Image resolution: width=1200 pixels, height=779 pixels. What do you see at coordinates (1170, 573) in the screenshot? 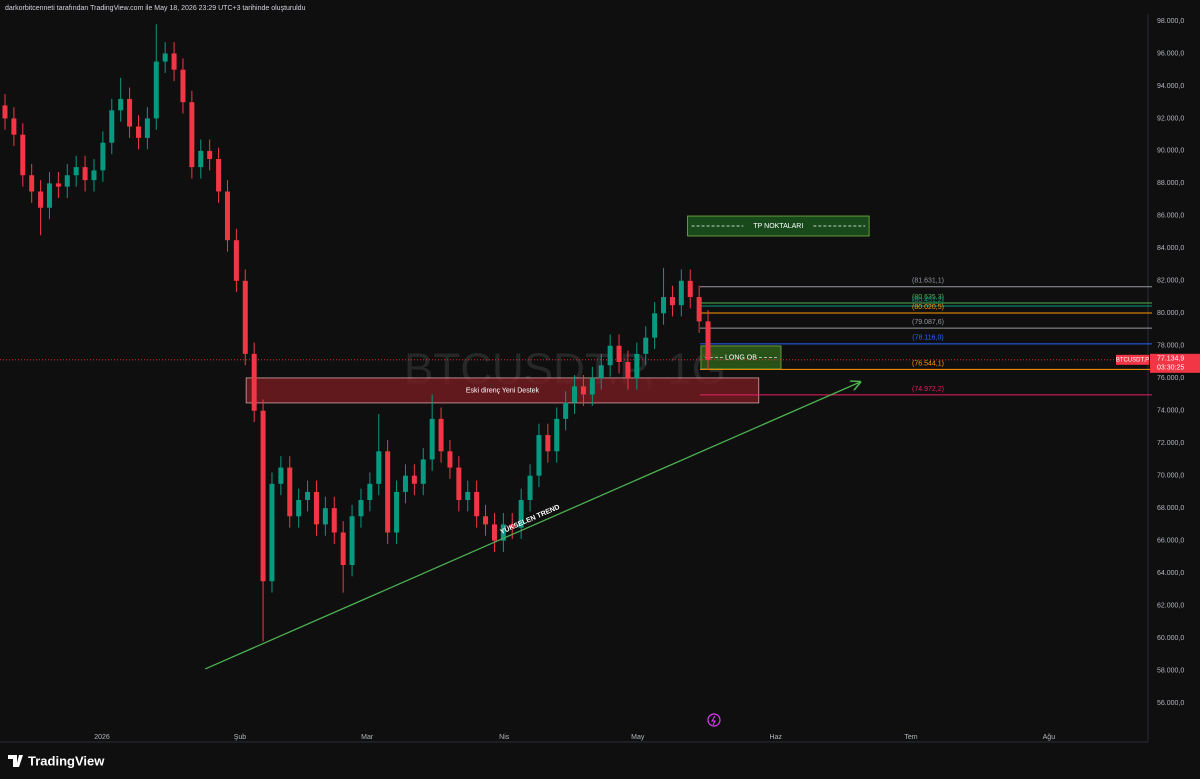
I see `y-tick-label: 64.000,0` at bounding box center [1170, 573].